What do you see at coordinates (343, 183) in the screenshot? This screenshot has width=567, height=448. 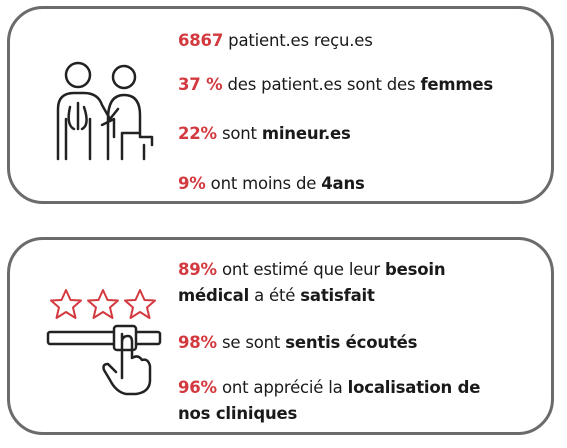 I see `bold-text: 4ans` at bounding box center [343, 183].